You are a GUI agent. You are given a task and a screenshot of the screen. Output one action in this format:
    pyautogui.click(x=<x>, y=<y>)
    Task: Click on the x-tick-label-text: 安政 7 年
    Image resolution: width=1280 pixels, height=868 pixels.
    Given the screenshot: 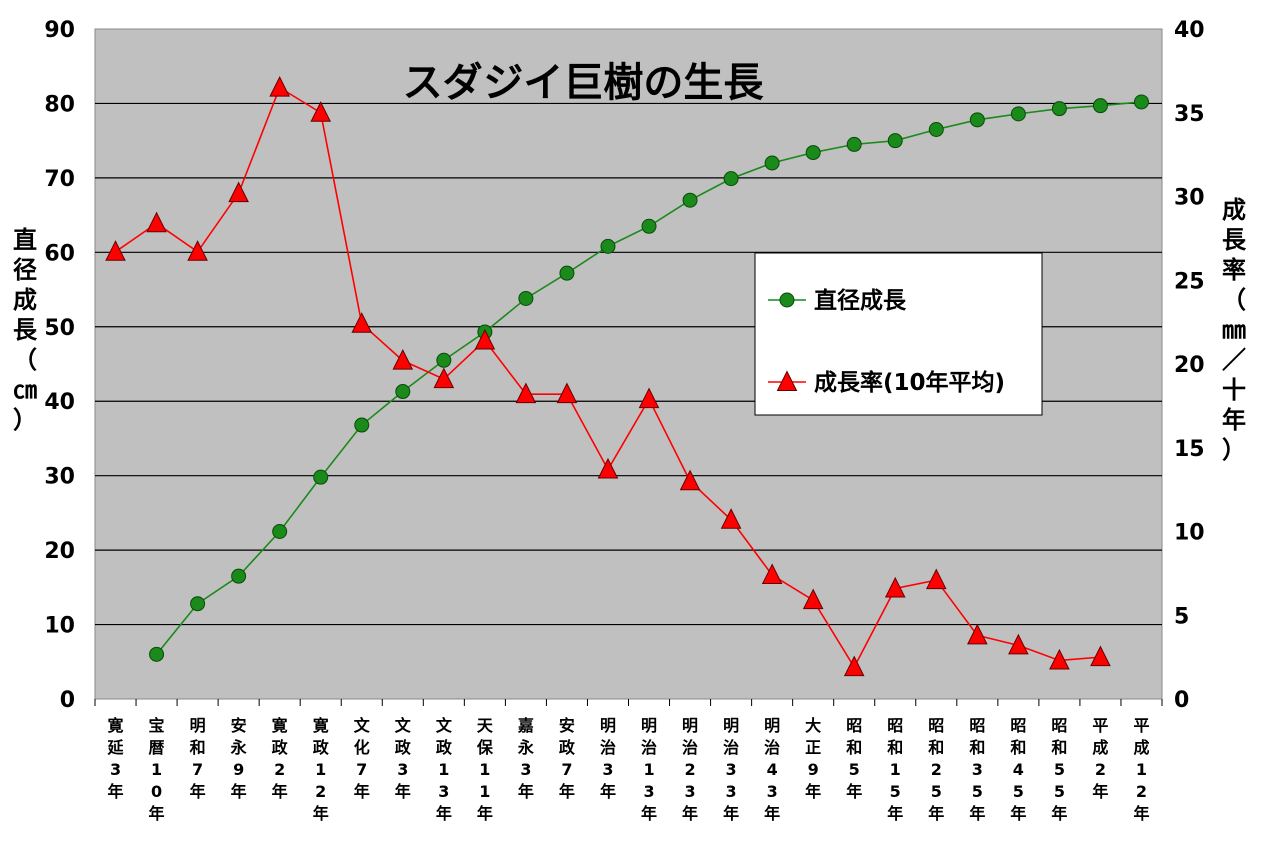 What is the action you would take?
    pyautogui.click(x=567, y=758)
    